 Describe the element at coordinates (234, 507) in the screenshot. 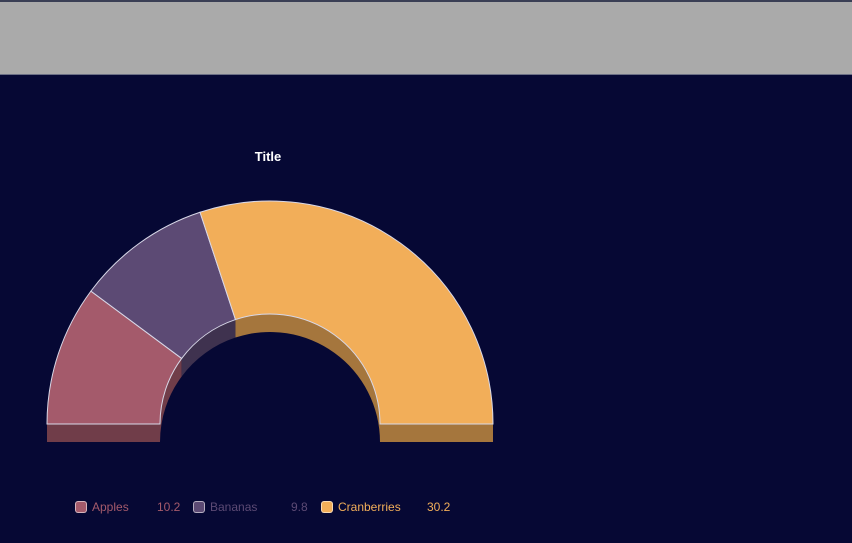

I see `legend-label: Bananas` at that location.